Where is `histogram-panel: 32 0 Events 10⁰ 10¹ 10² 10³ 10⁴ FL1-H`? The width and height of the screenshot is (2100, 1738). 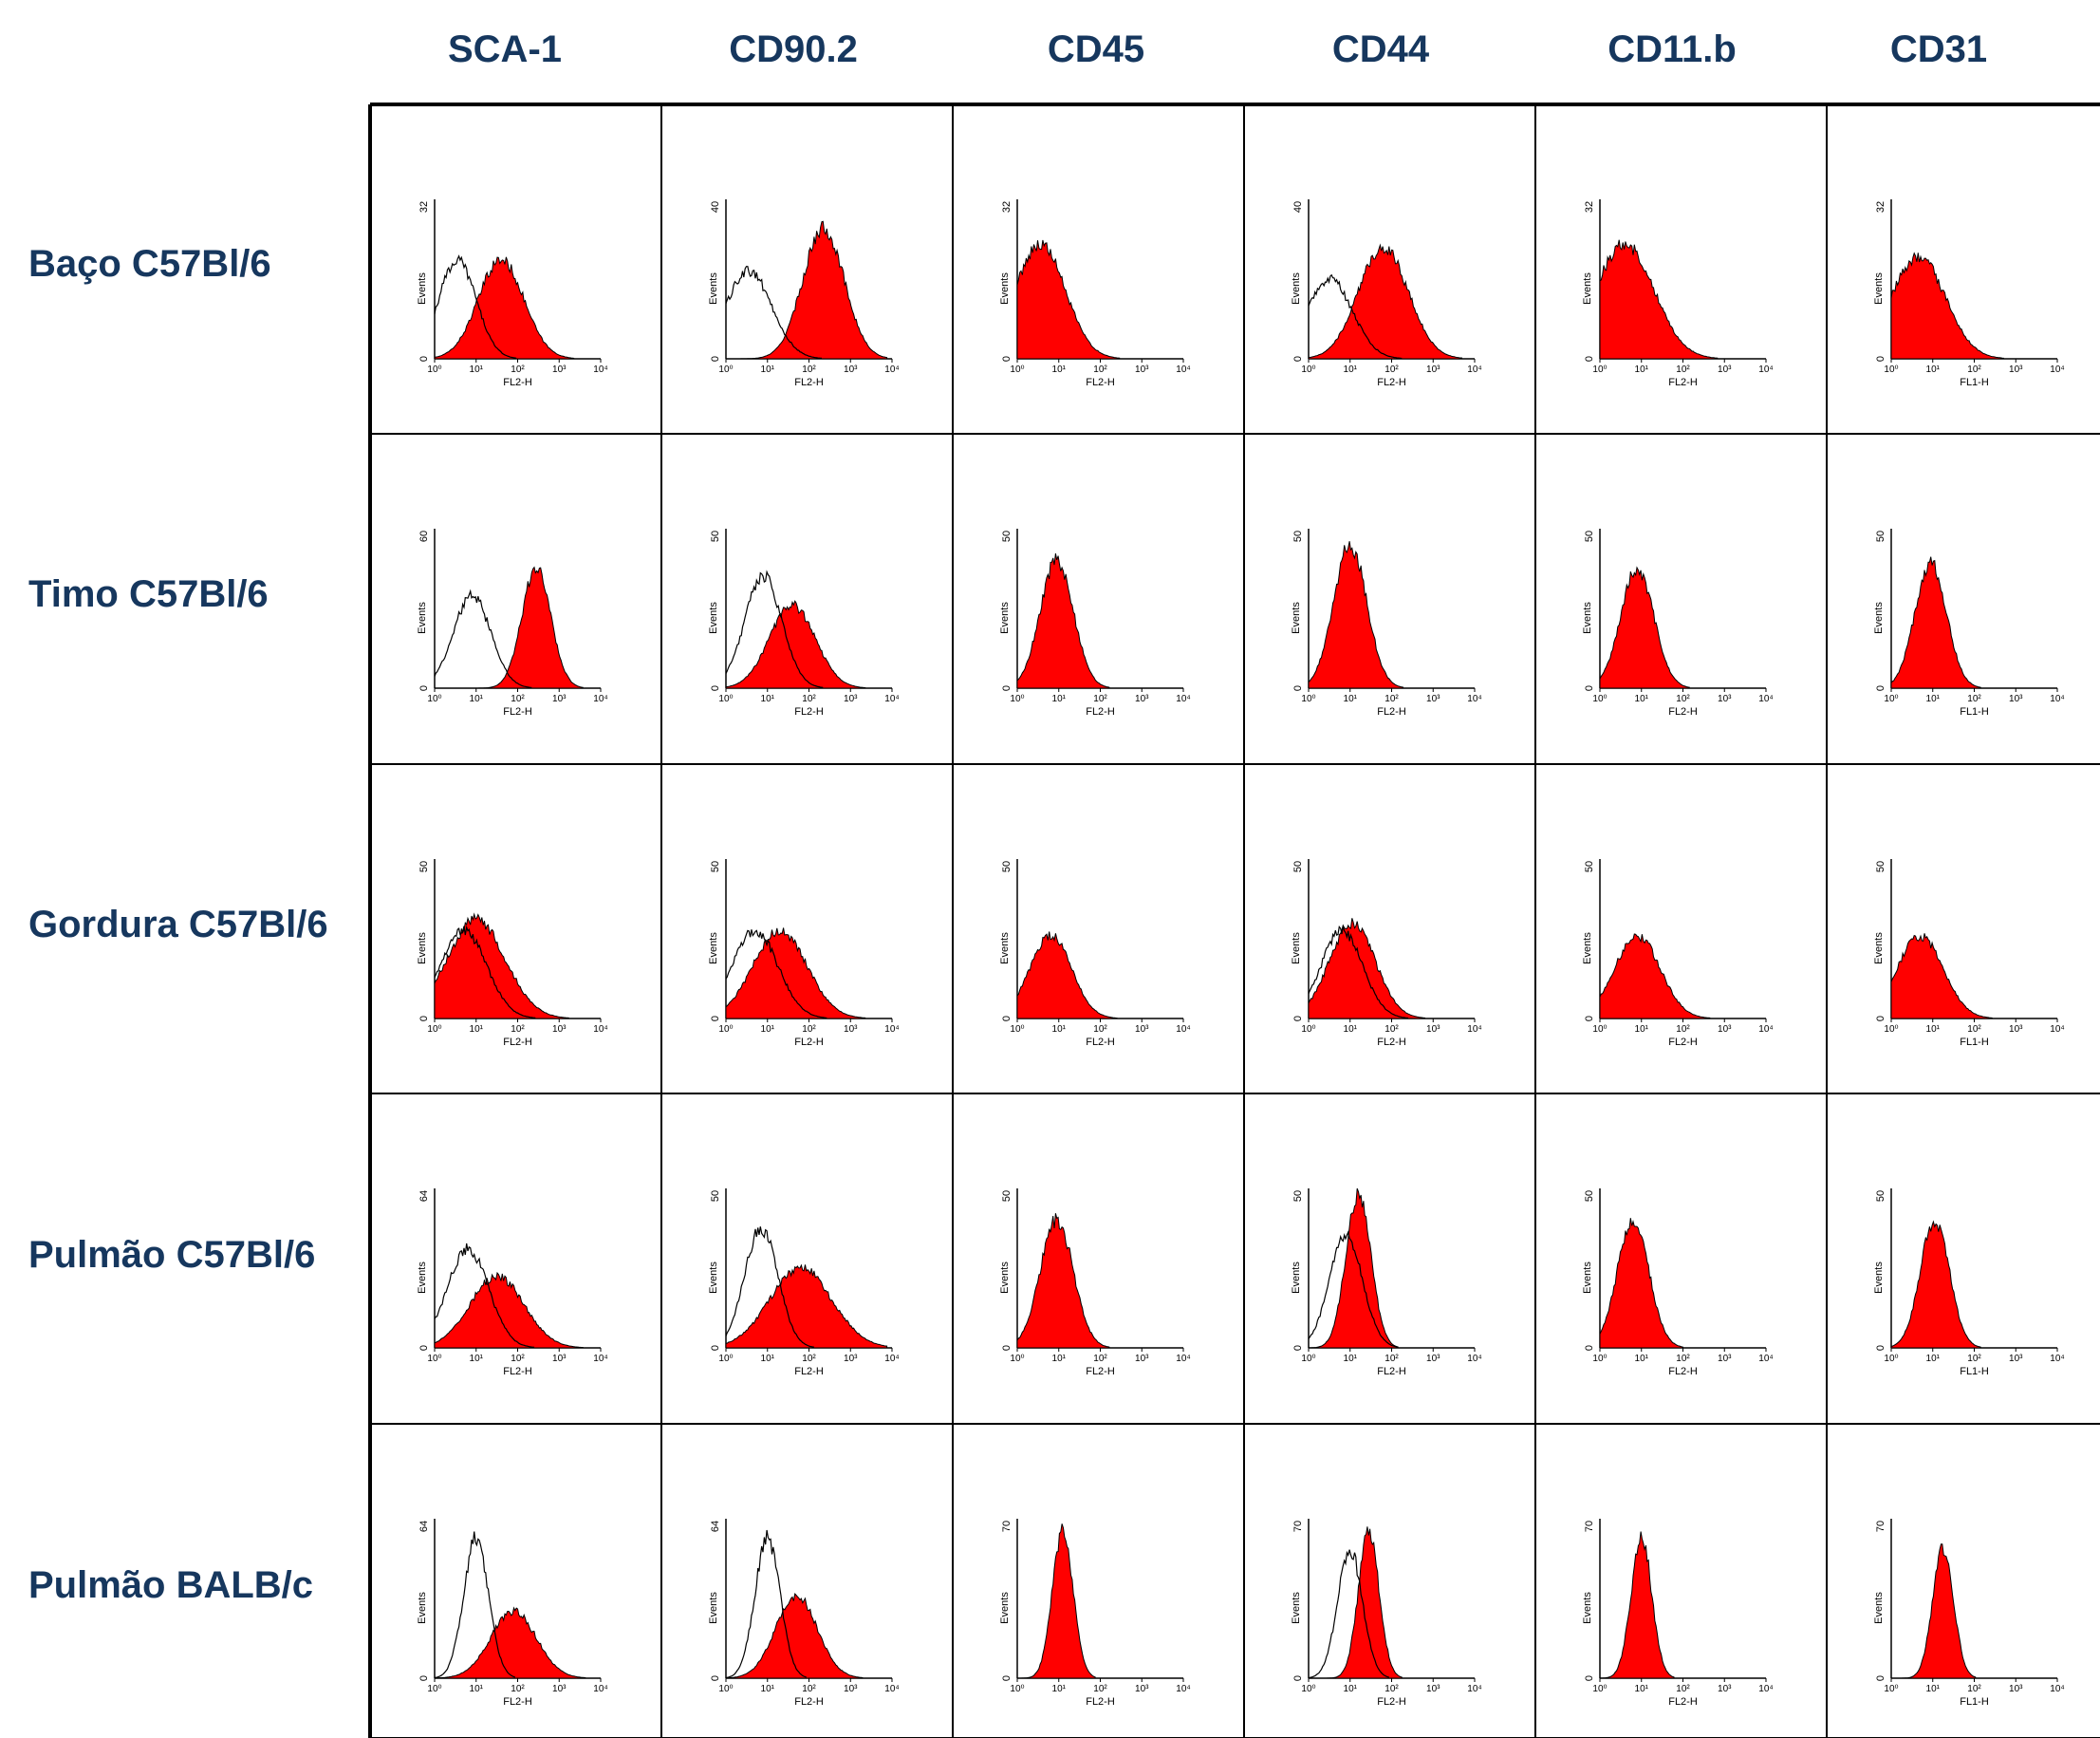 histogram-panel: 32 0 Events 10⁰ 10¹ 10² 10³ 10⁴ FL1-H is located at coordinates (1969, 293).